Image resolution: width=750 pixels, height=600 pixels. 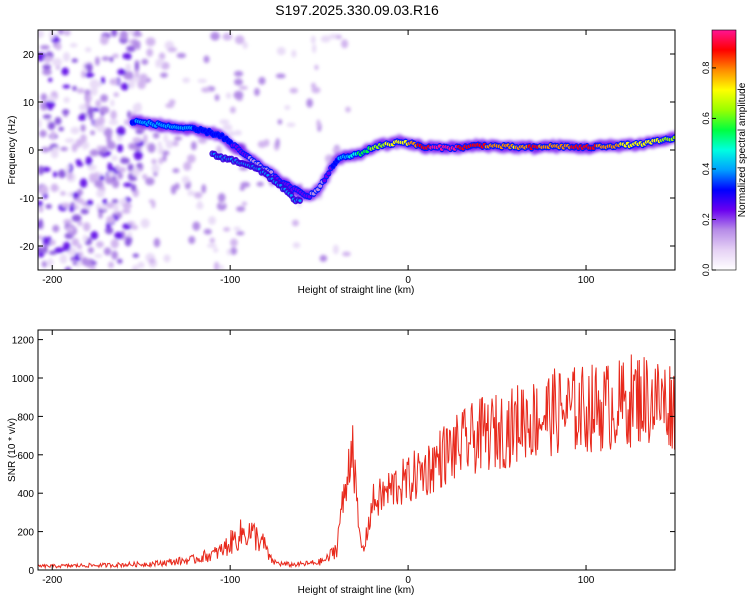 I want to click on spectrogram-xlabel: Height of straight line (km), so click(x=356, y=290).